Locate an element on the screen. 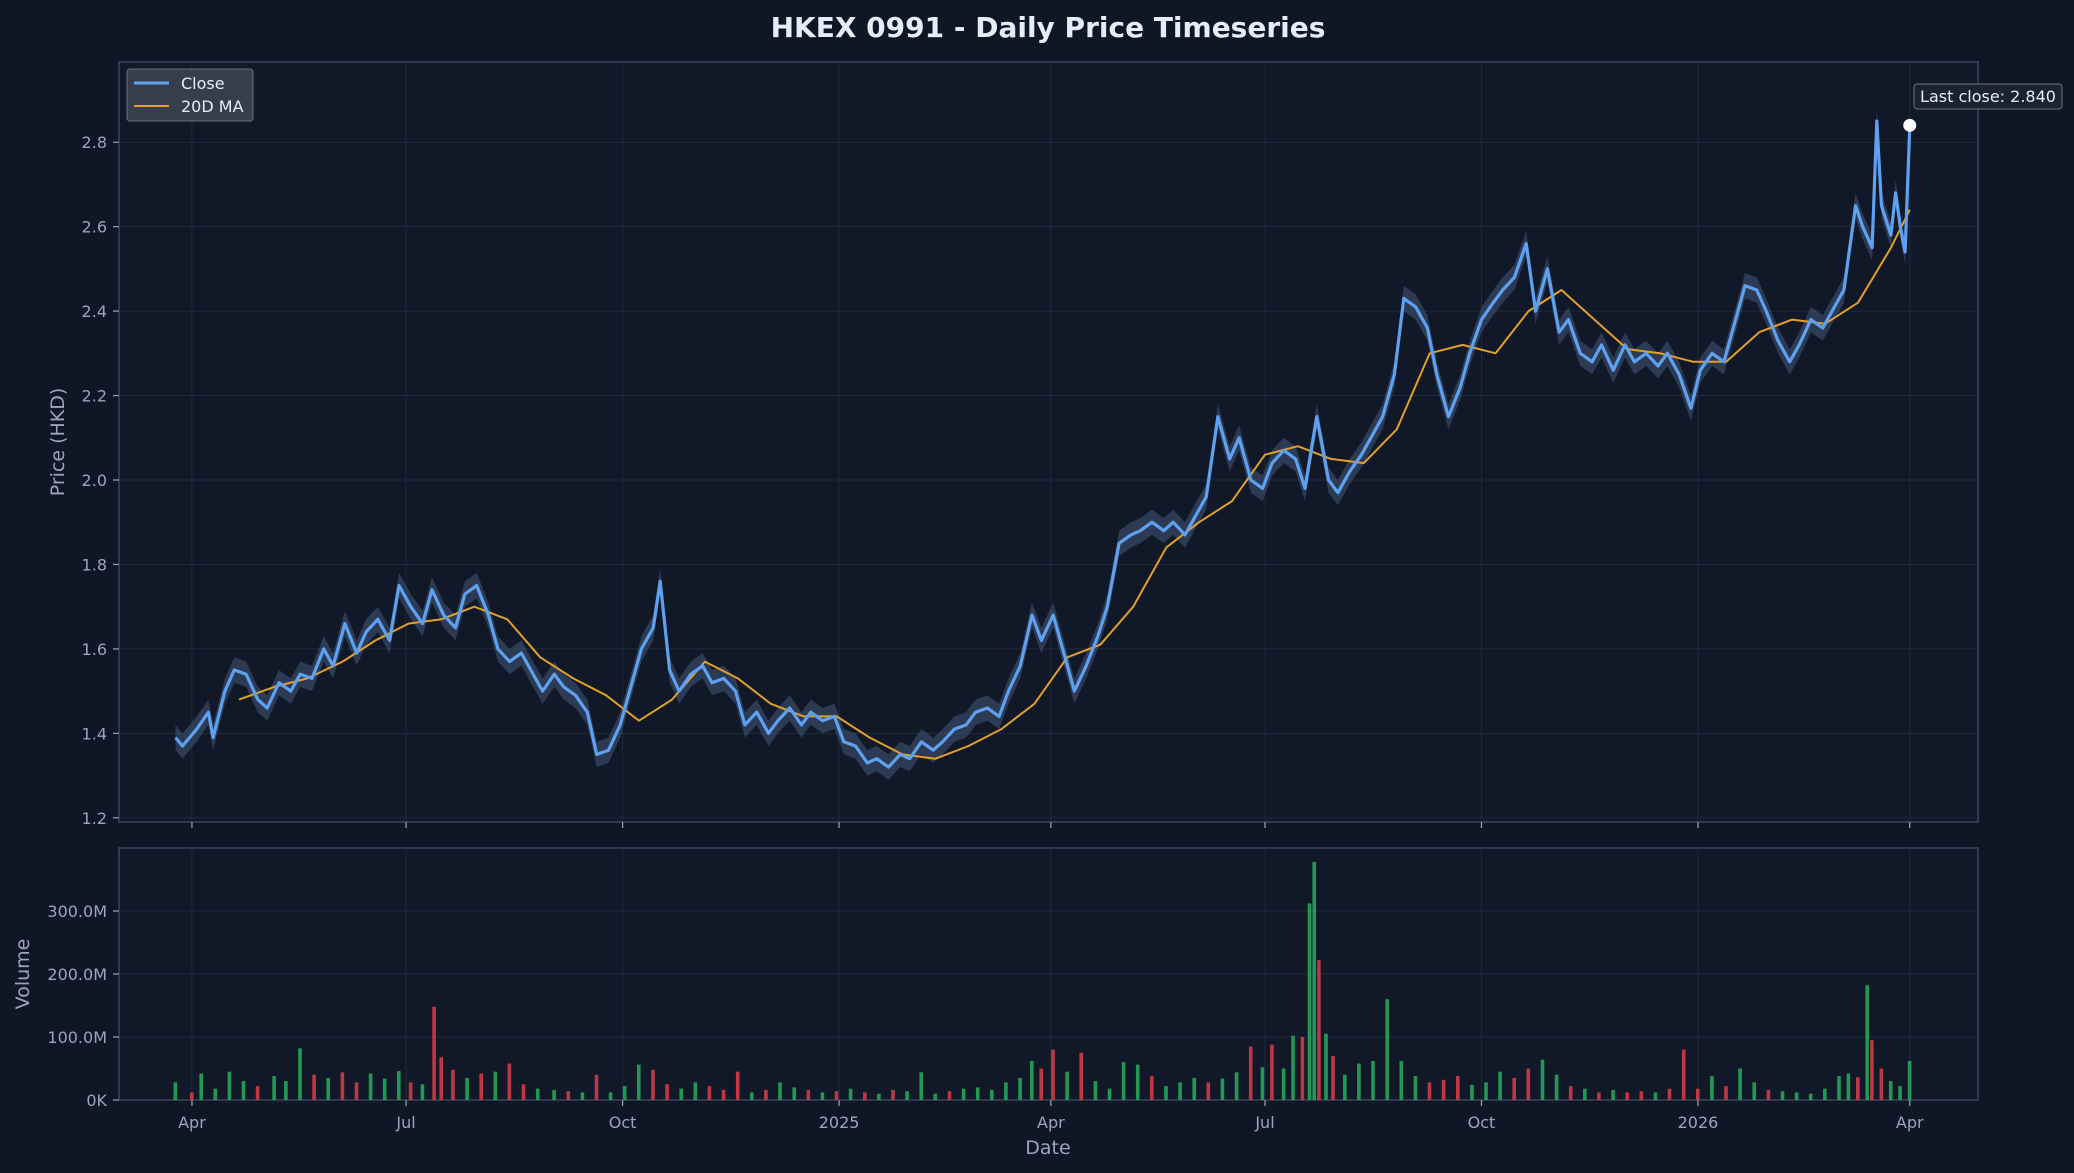  x-tick-label: 2025 is located at coordinates (839, 1122).